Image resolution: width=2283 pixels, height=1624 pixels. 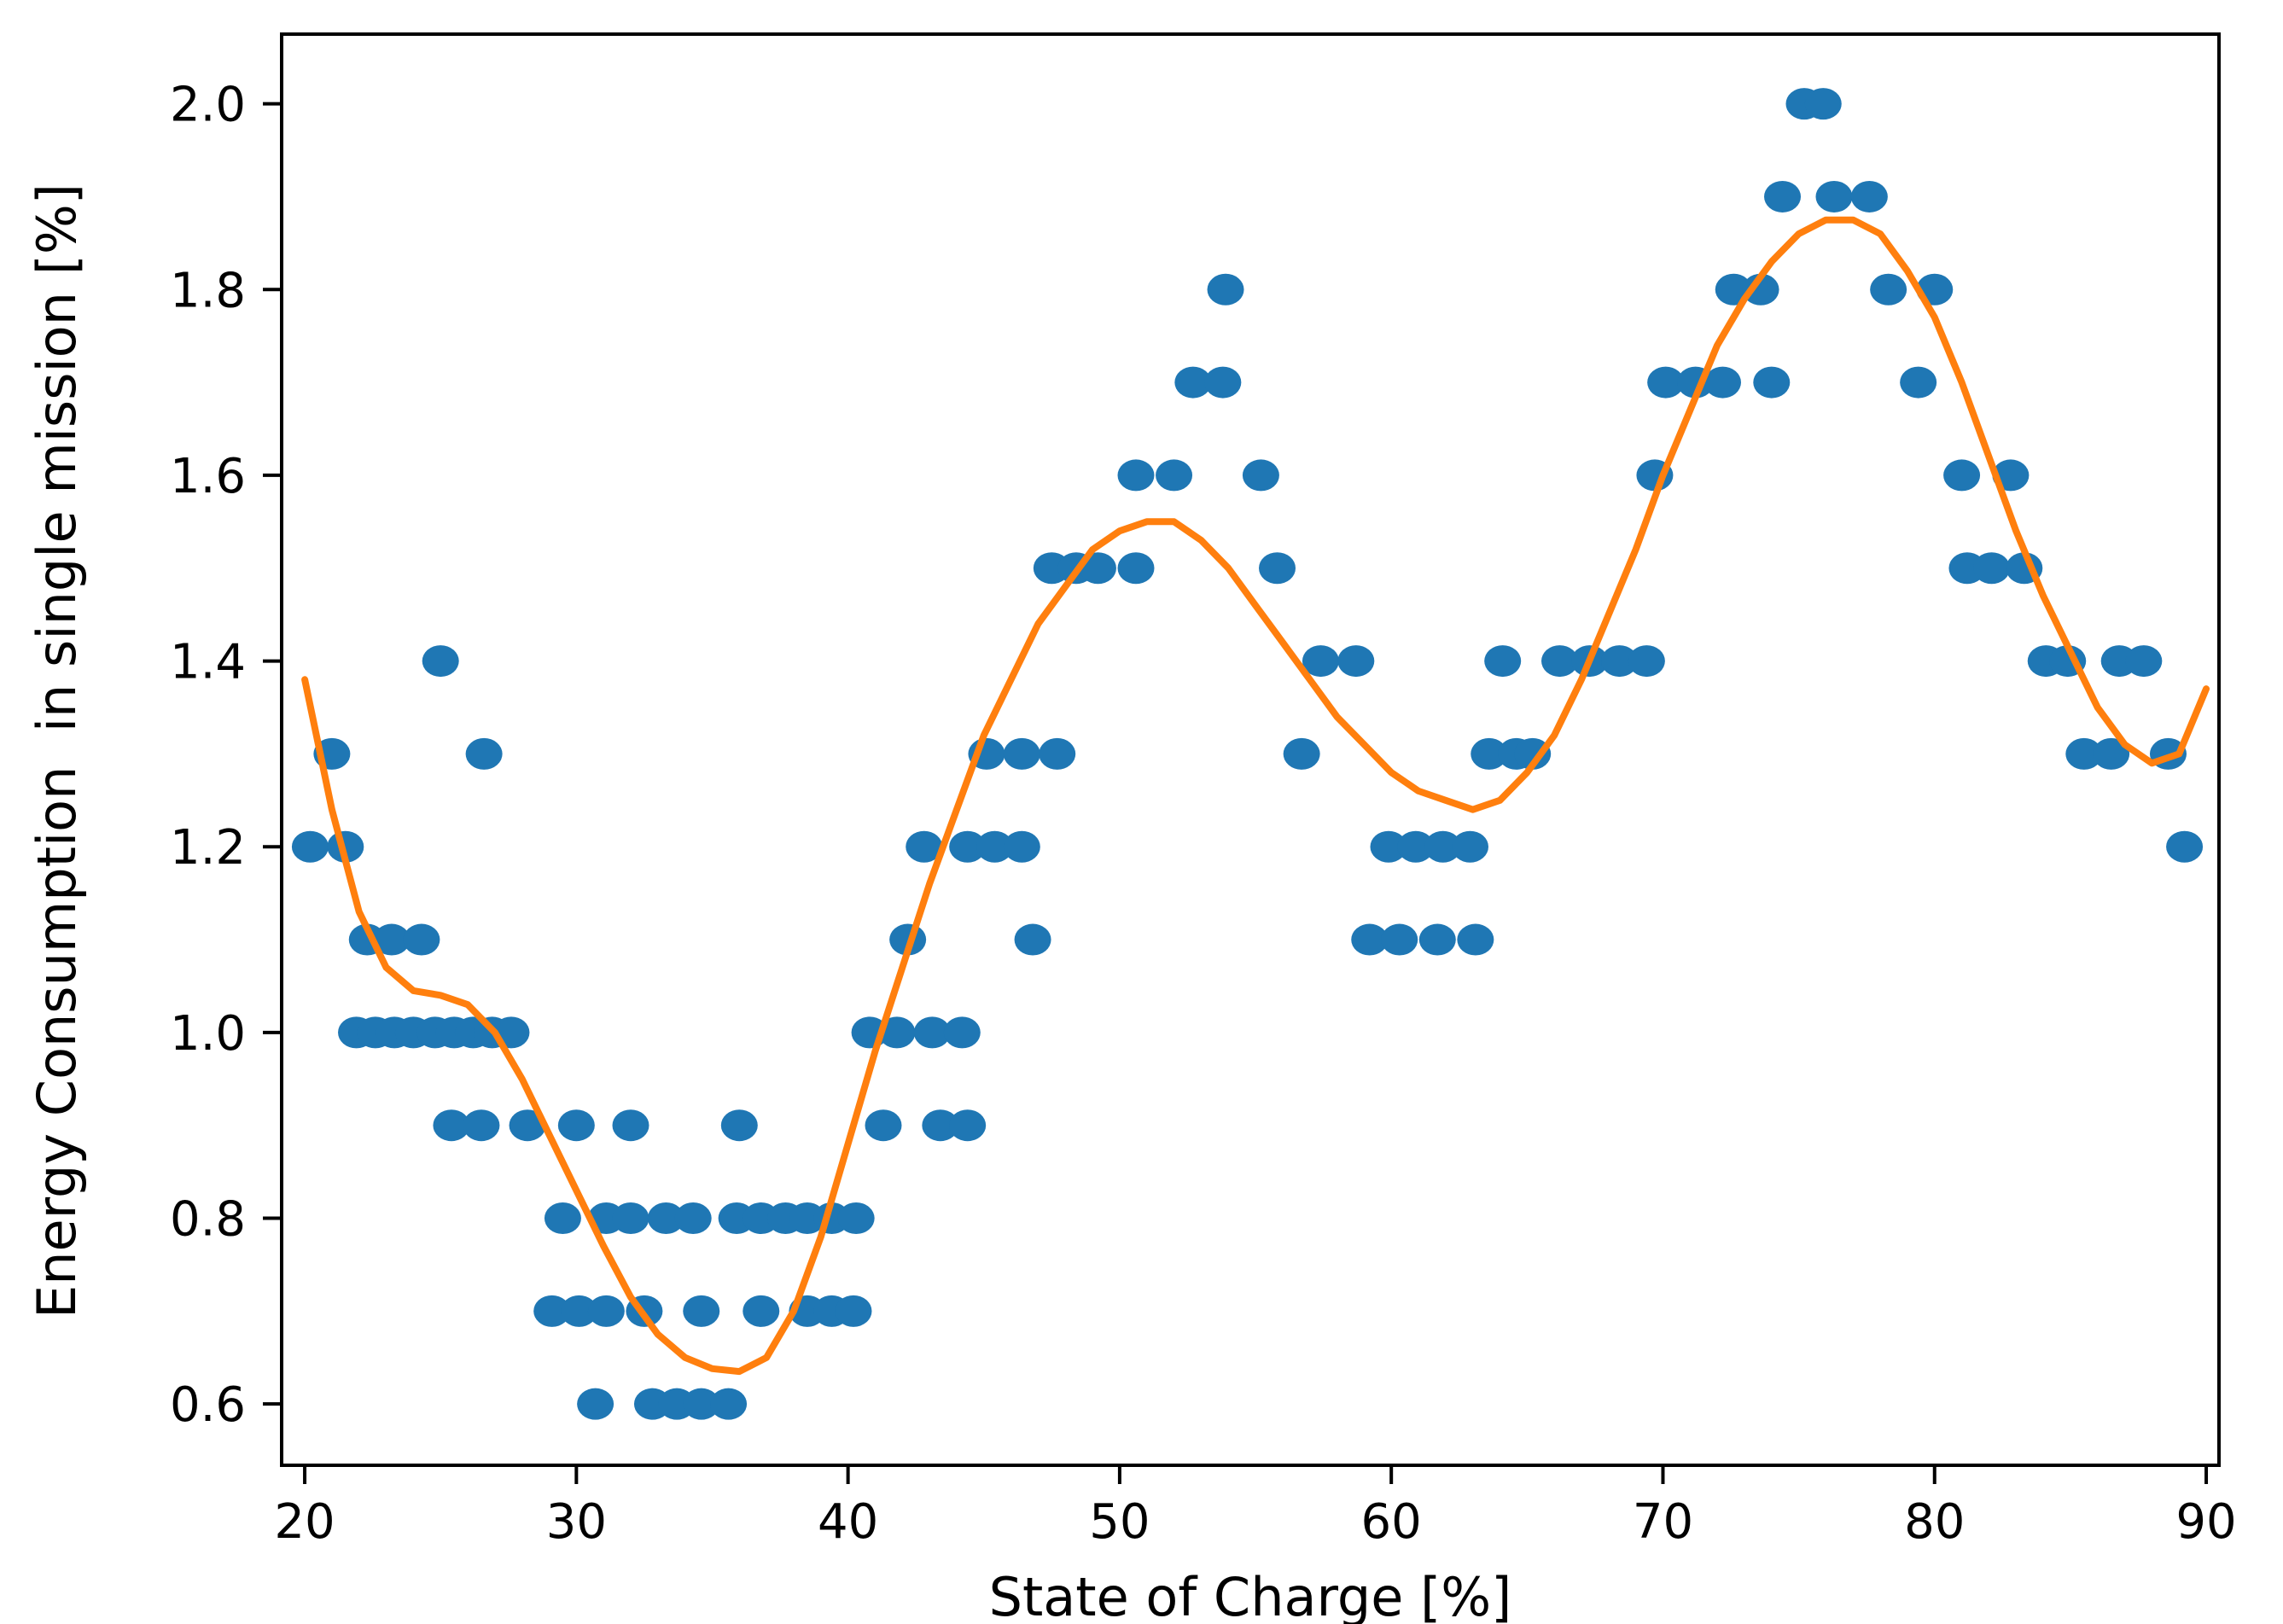 What do you see at coordinates (208, 663) in the screenshot?
I see `y-tick-label: 1.4` at bounding box center [208, 663].